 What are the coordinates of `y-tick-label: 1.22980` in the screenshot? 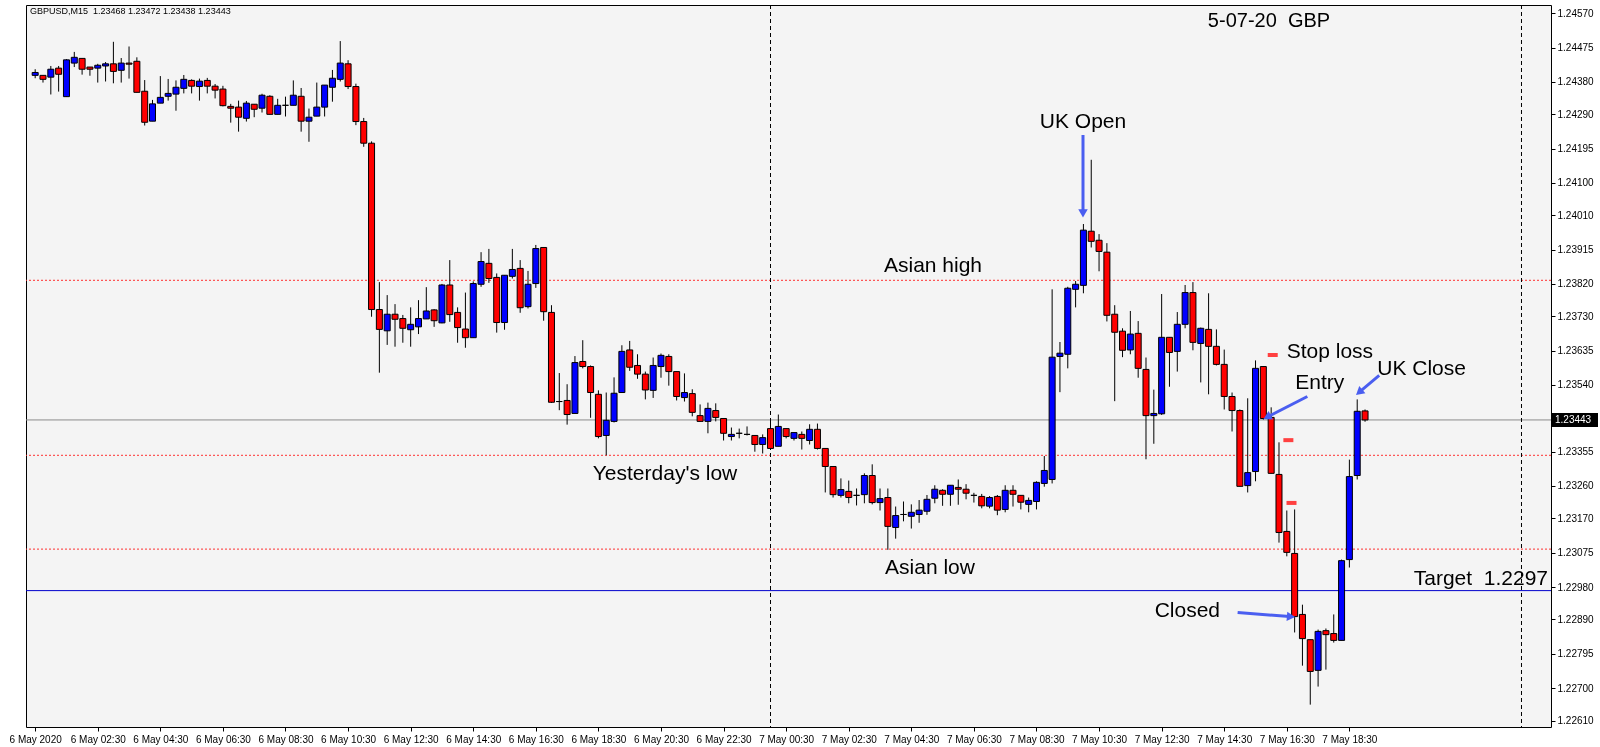 It's located at (1576, 587).